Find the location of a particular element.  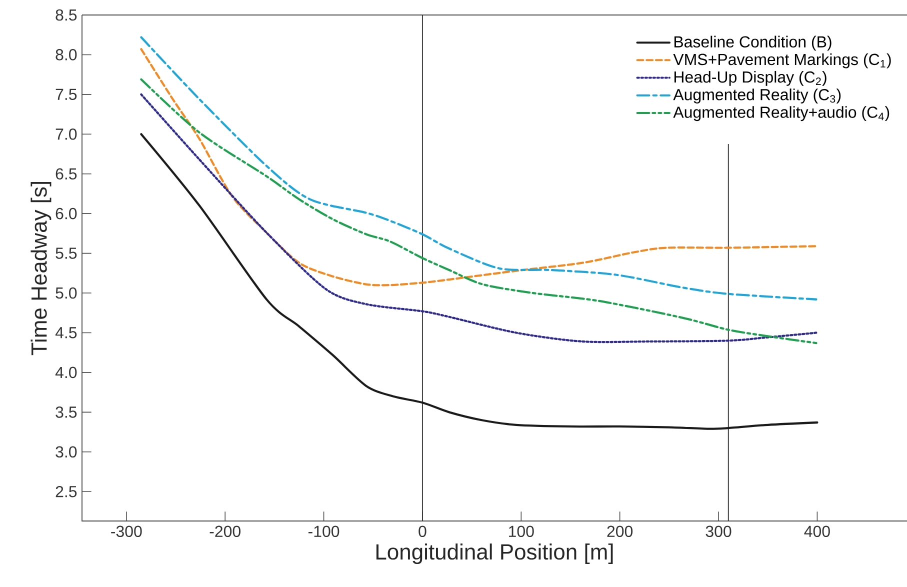

x-tick-label: 300 is located at coordinates (719, 532).